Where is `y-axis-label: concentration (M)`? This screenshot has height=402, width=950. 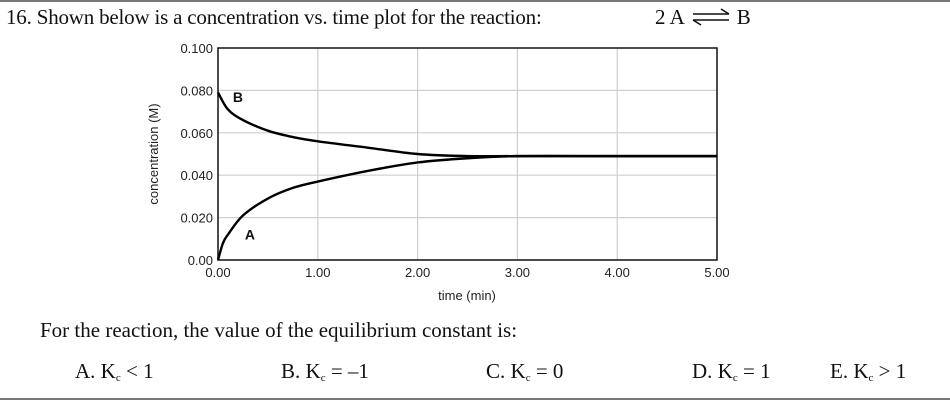
y-axis-label: concentration (M) is located at coordinates (153, 153).